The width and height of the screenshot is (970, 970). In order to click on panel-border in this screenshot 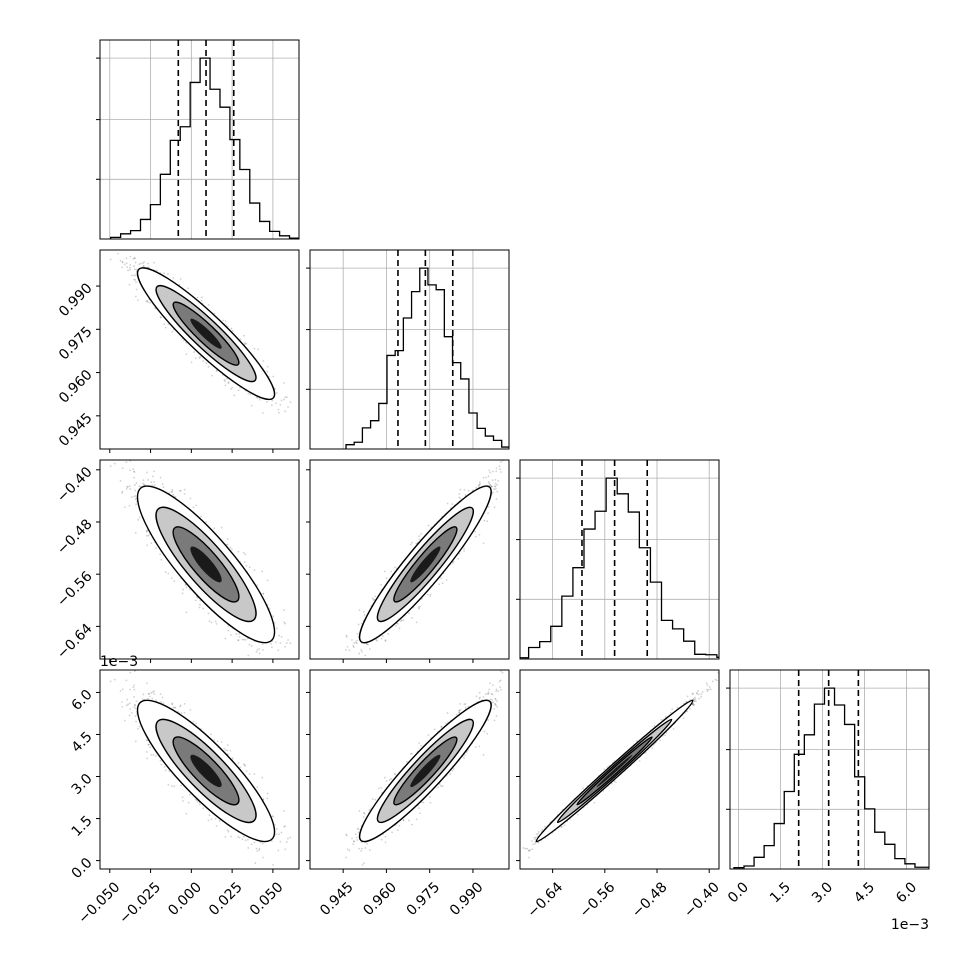, I will do `click(409, 349)`.